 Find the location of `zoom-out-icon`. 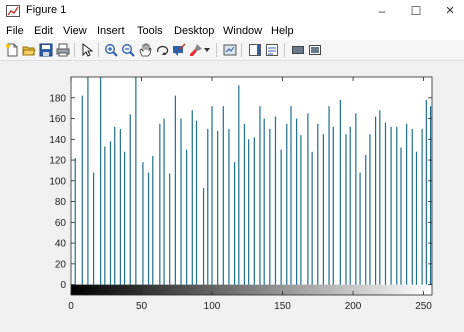

zoom-out-icon is located at coordinates (128, 50).